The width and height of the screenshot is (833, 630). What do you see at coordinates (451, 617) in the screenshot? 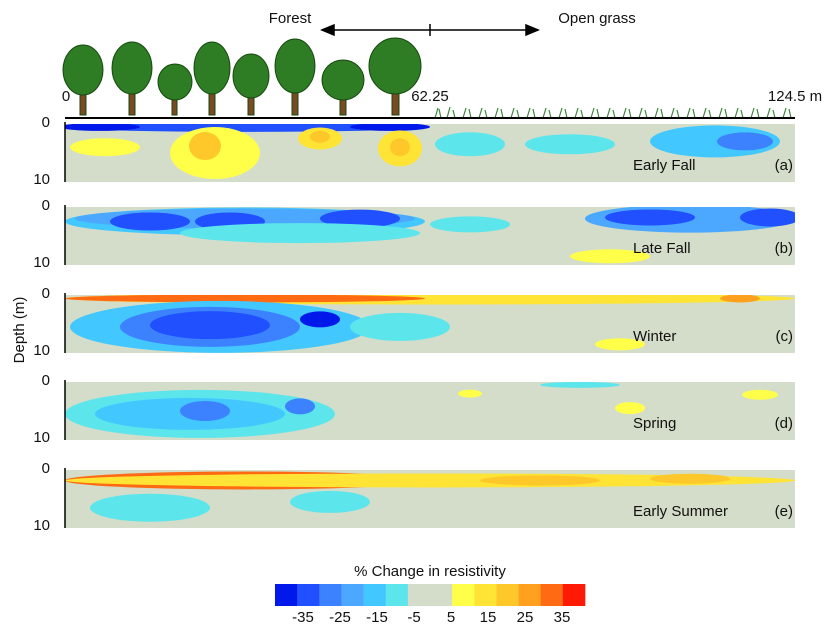
I see `colorbar-tick-label: 5` at bounding box center [451, 617].